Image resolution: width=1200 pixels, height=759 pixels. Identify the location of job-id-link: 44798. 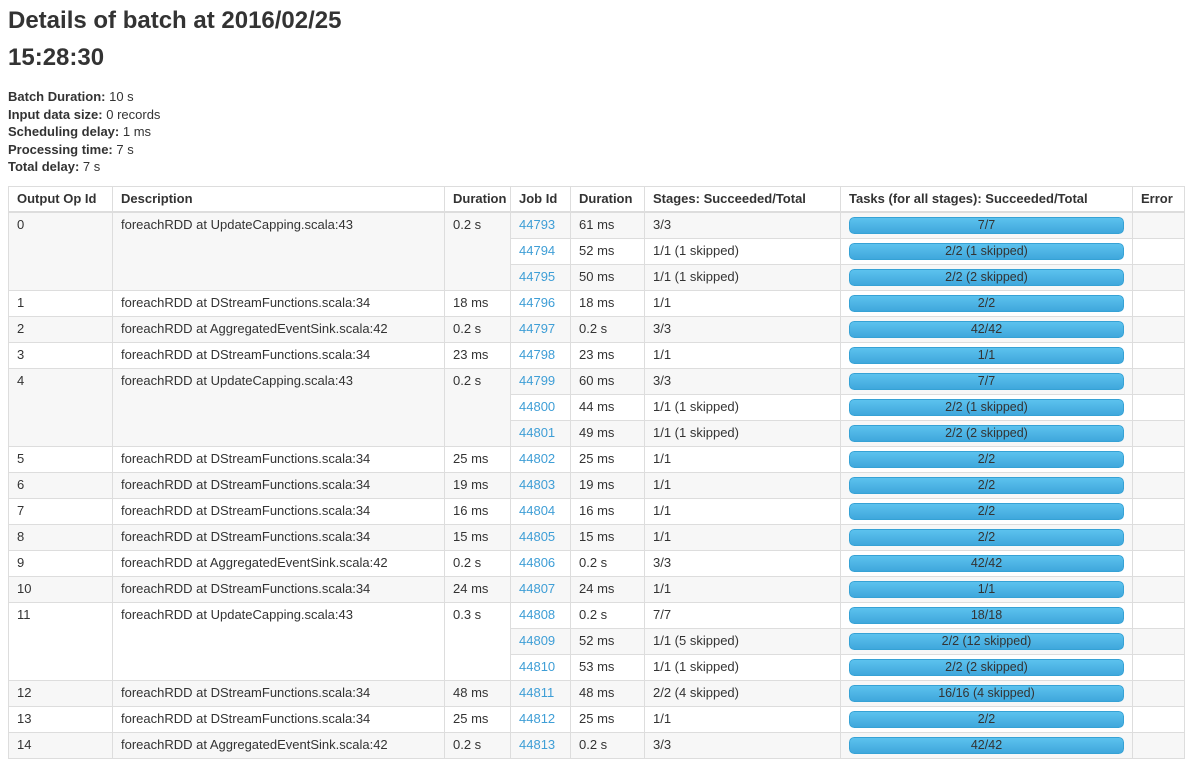
(537, 354).